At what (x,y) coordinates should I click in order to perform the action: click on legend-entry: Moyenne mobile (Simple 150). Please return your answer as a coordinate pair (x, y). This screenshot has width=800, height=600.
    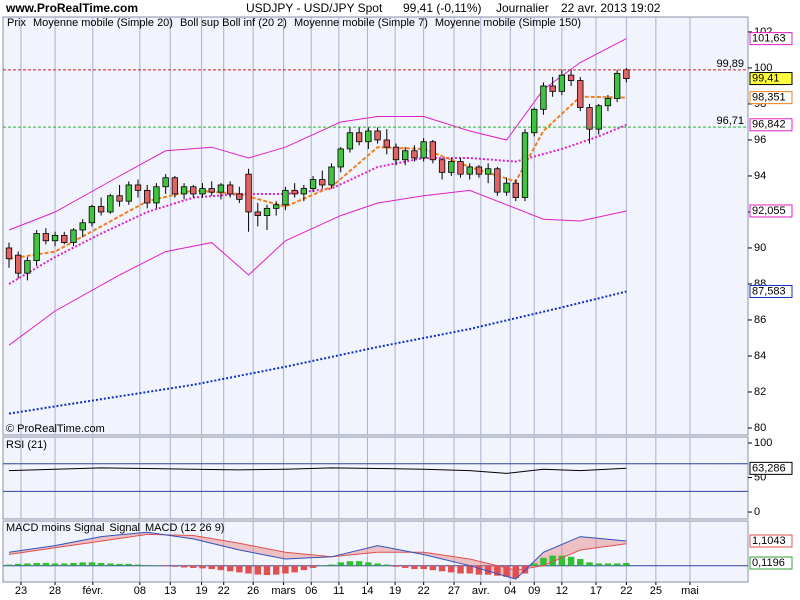
    Looking at the image, I should click on (508, 23).